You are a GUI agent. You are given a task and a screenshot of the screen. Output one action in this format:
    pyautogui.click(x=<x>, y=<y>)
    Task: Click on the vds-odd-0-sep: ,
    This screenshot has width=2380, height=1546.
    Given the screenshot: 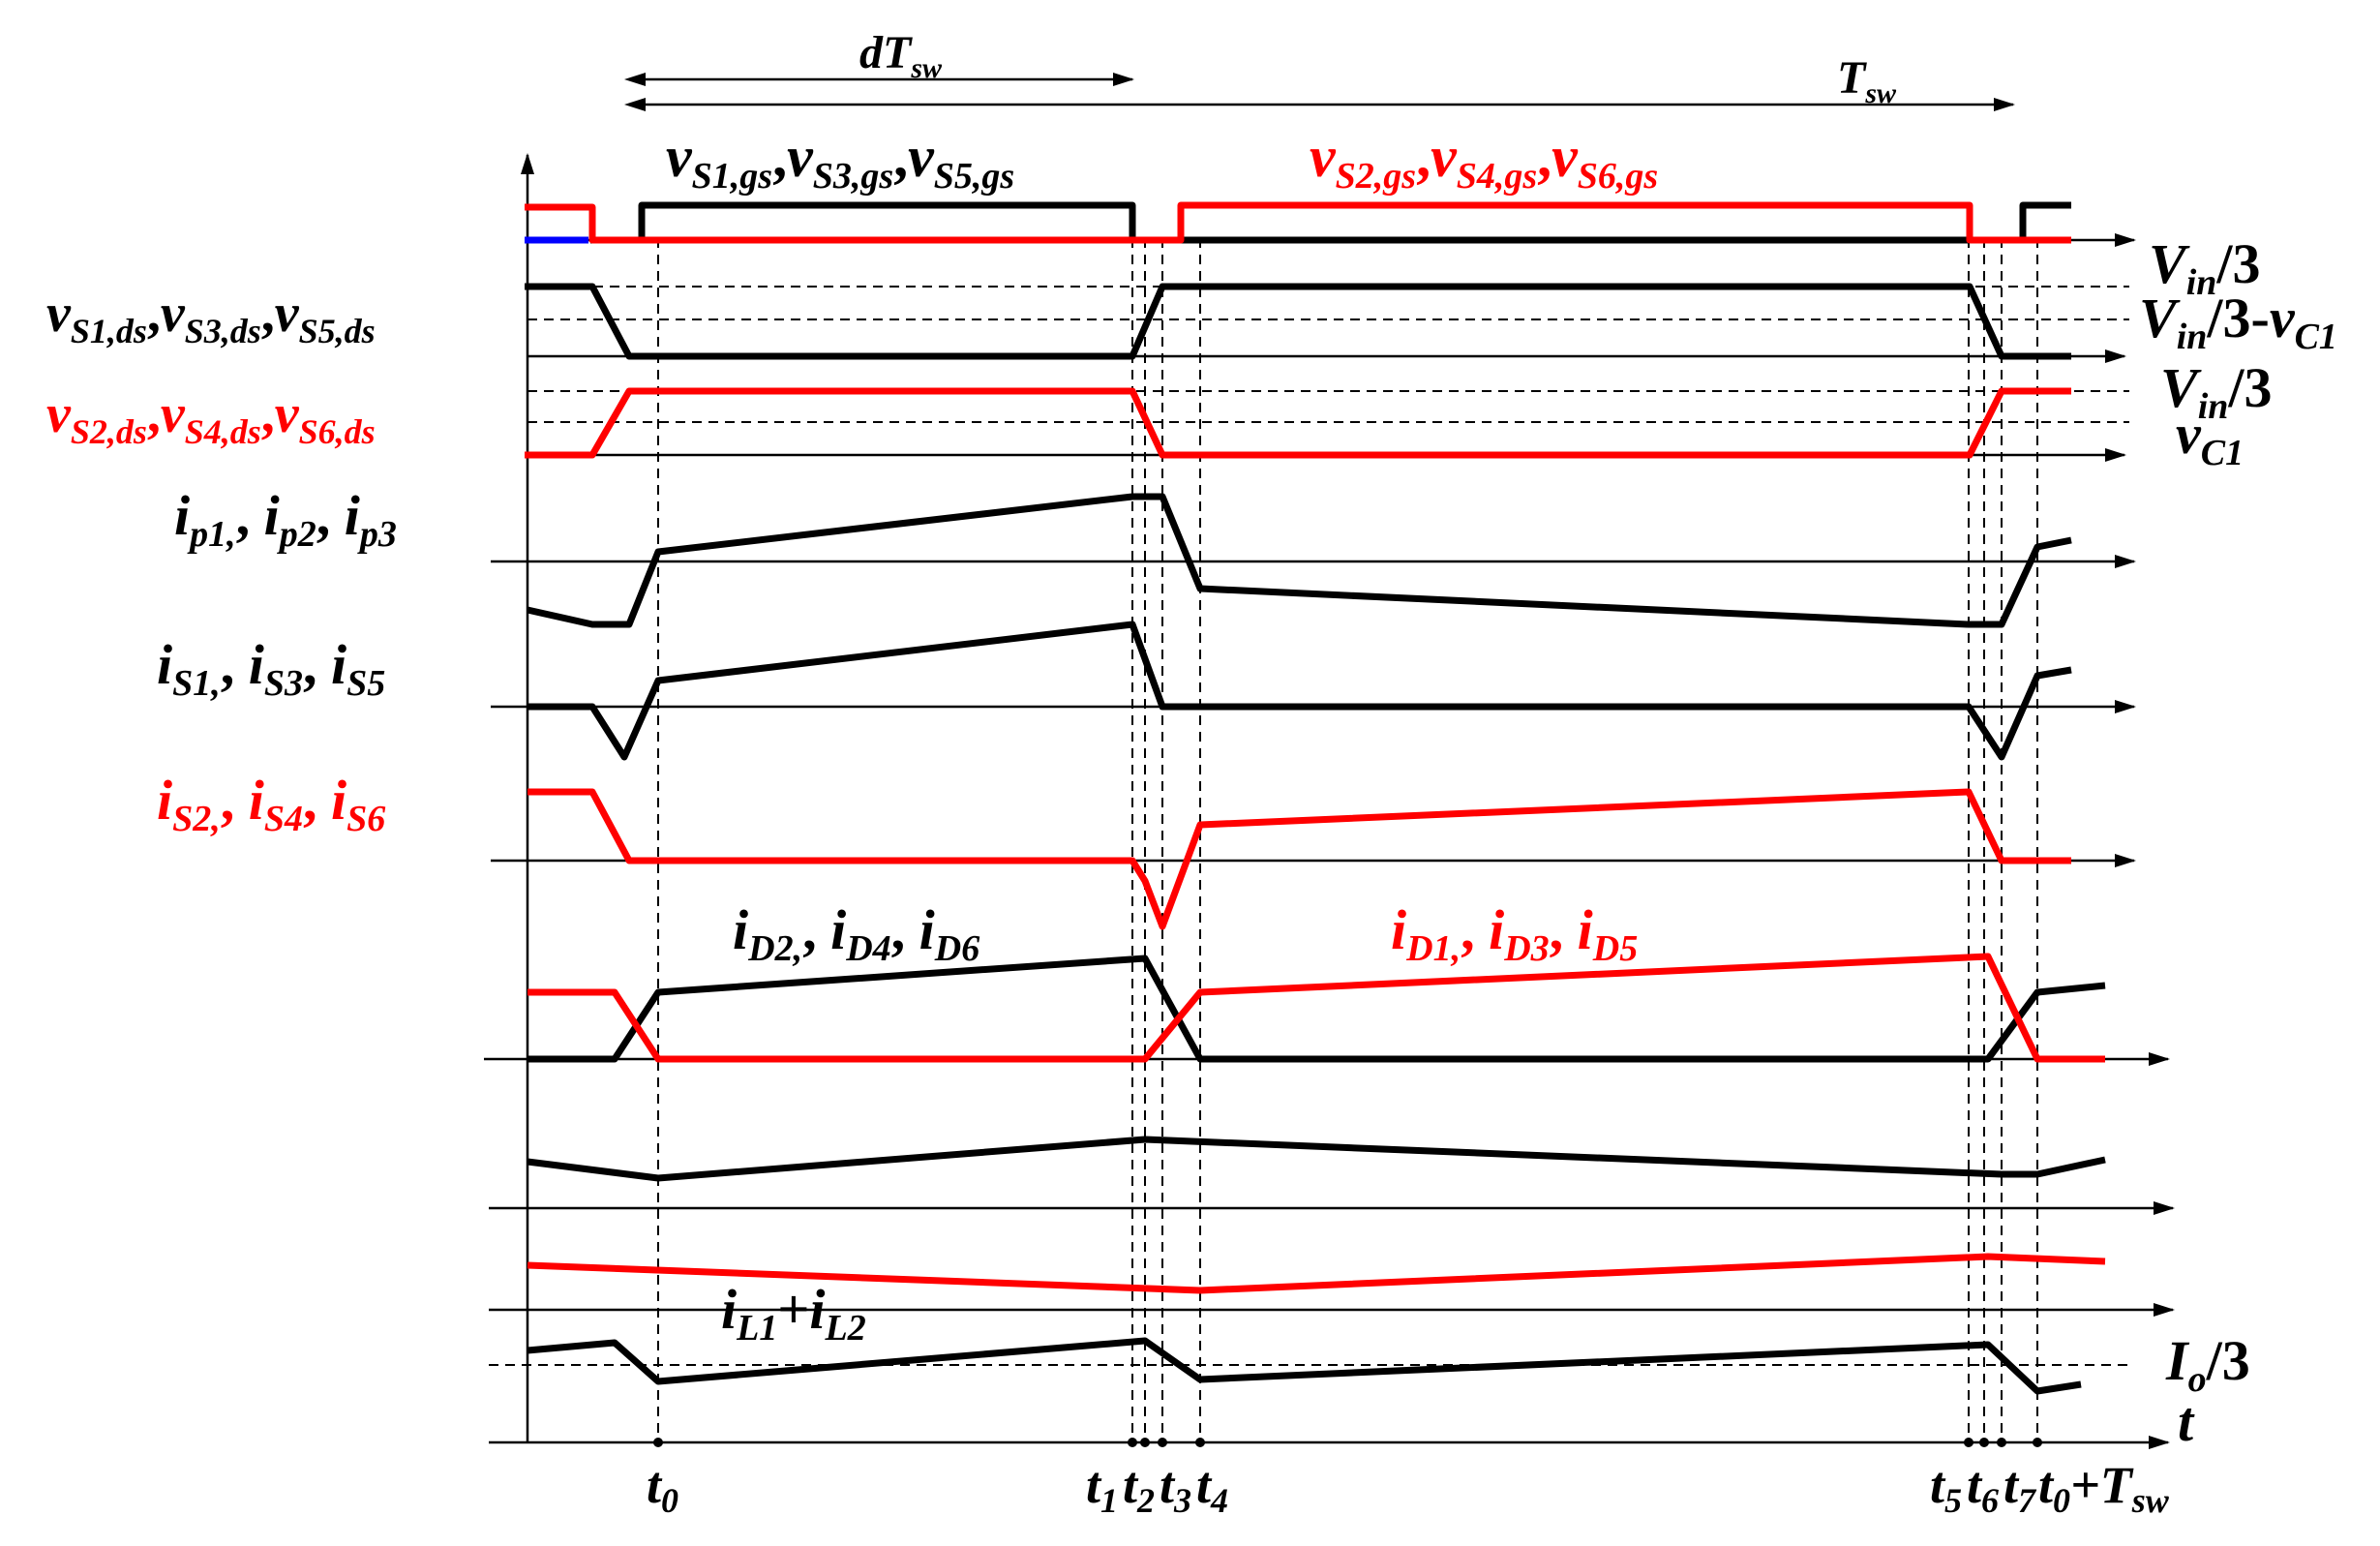 What is the action you would take?
    pyautogui.click(x=154, y=314)
    